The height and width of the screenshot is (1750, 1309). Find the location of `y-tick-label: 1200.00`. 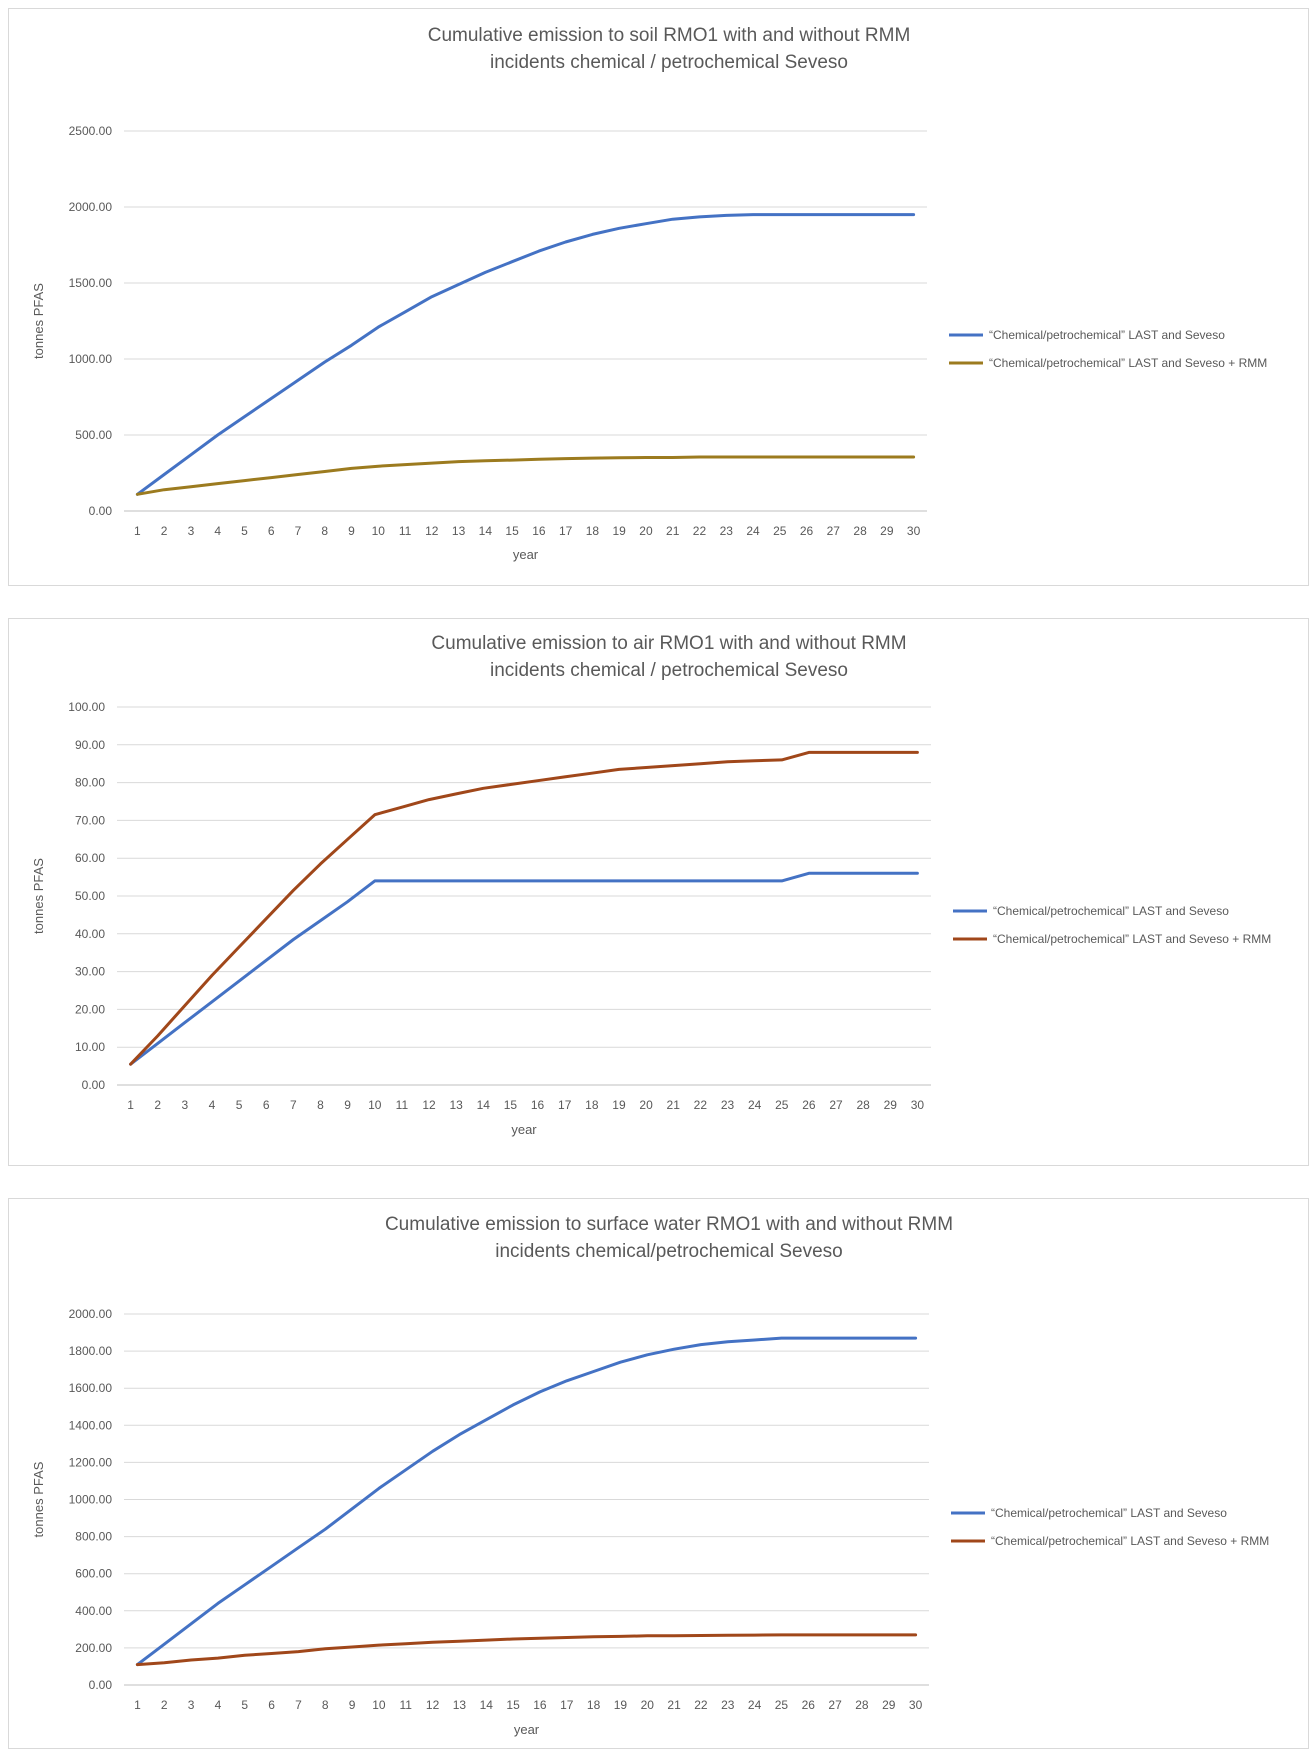

y-tick-label: 1200.00 is located at coordinates (91, 1462).